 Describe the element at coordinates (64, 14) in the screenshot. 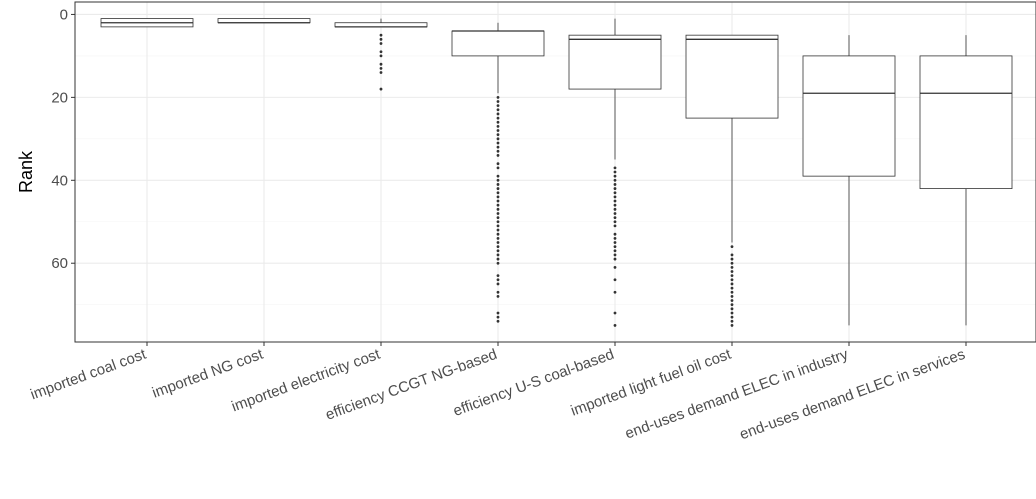

I see `y-tick-label: 0` at that location.